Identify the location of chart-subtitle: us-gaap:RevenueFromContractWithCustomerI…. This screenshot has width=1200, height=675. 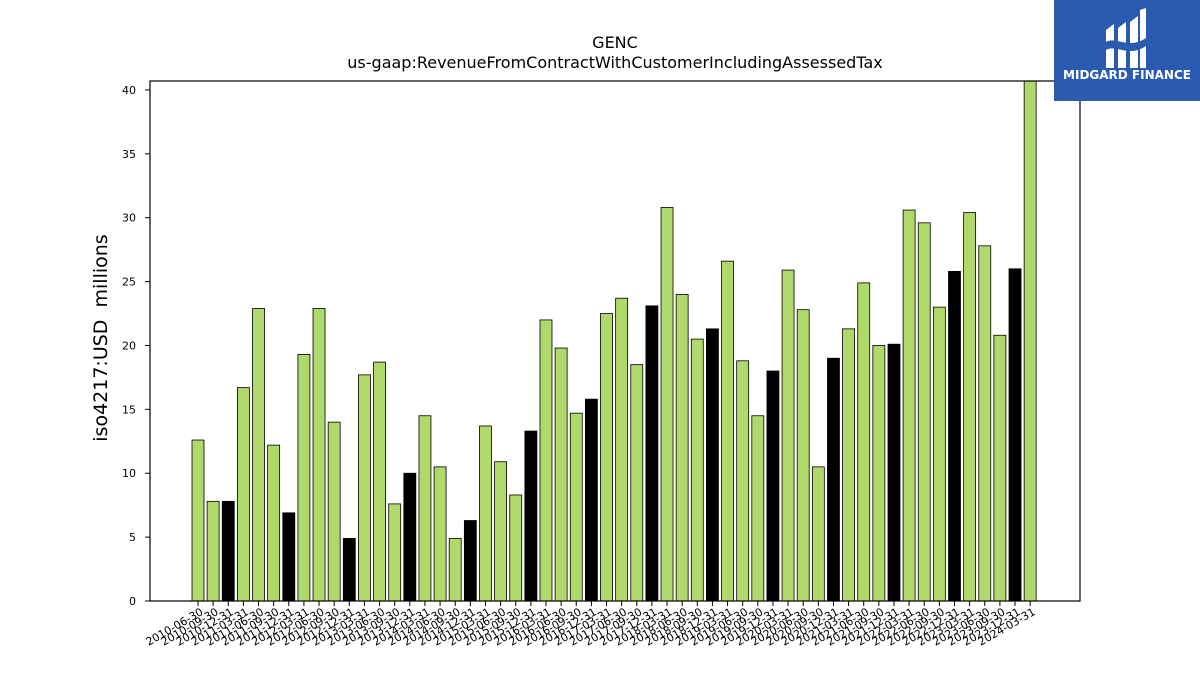
(614, 62).